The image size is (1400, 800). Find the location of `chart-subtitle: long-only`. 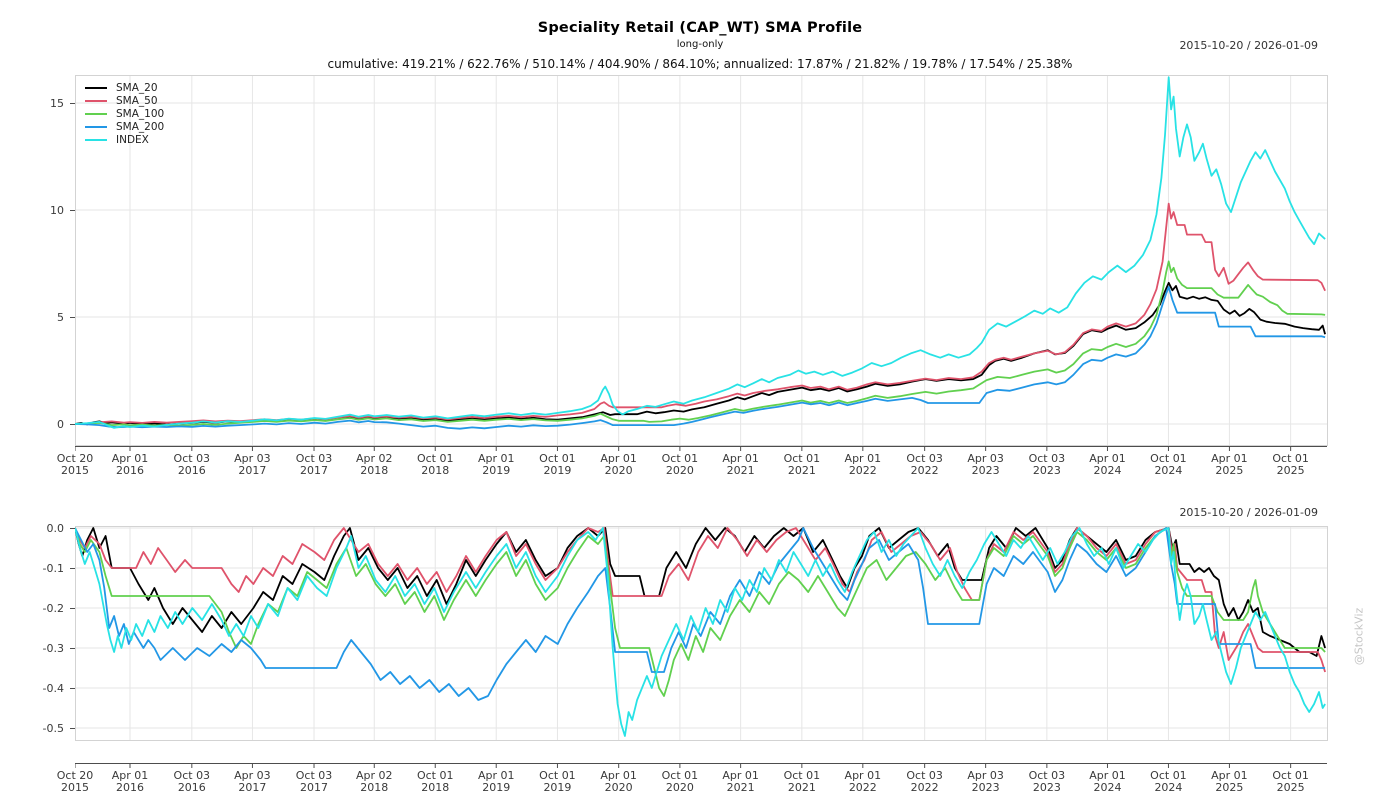

chart-subtitle: long-only is located at coordinates (700, 44).